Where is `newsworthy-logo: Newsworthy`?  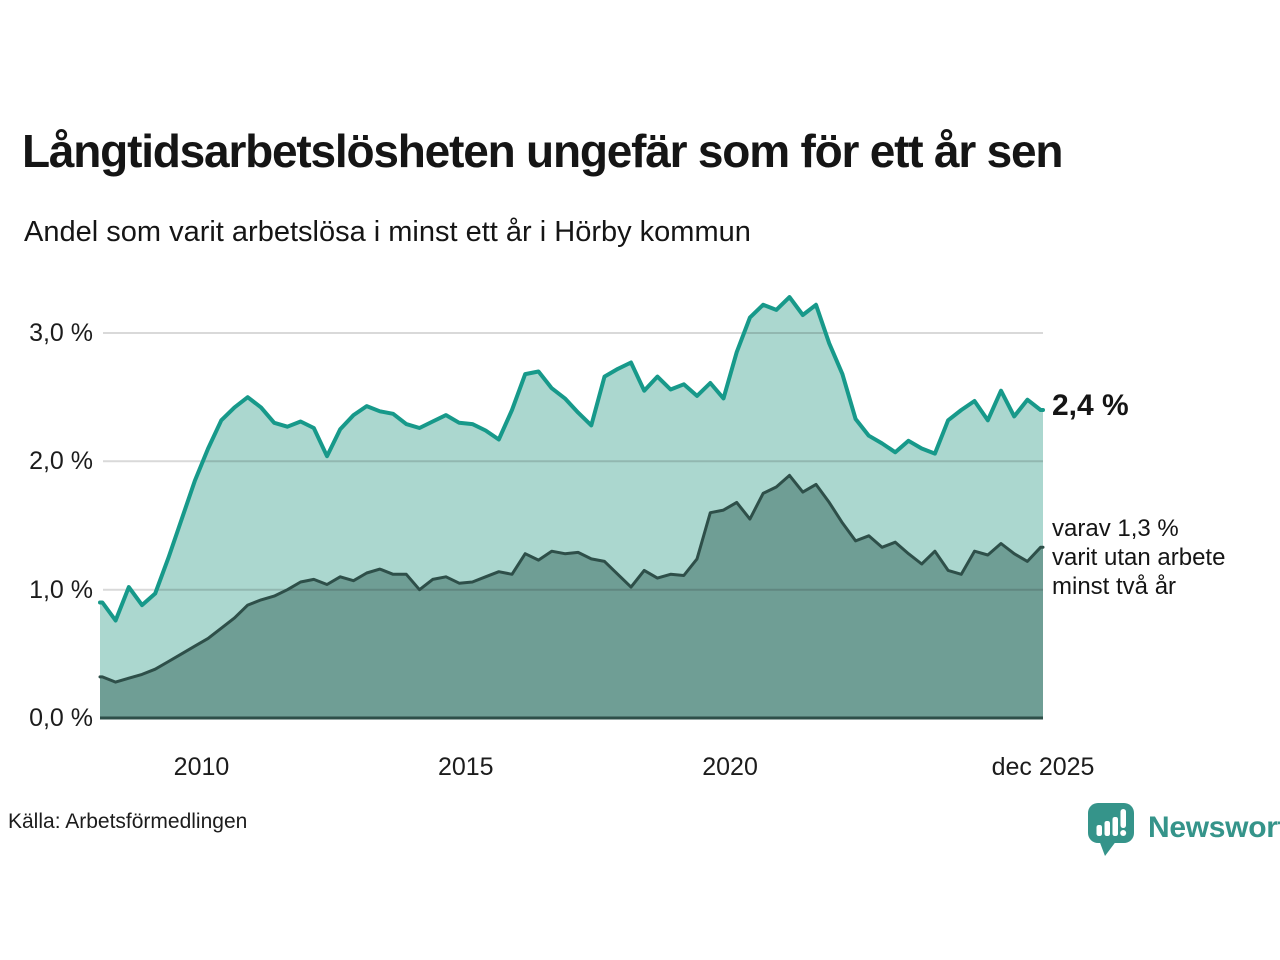
newsworthy-logo: Newsworthy is located at coordinates (1183, 828).